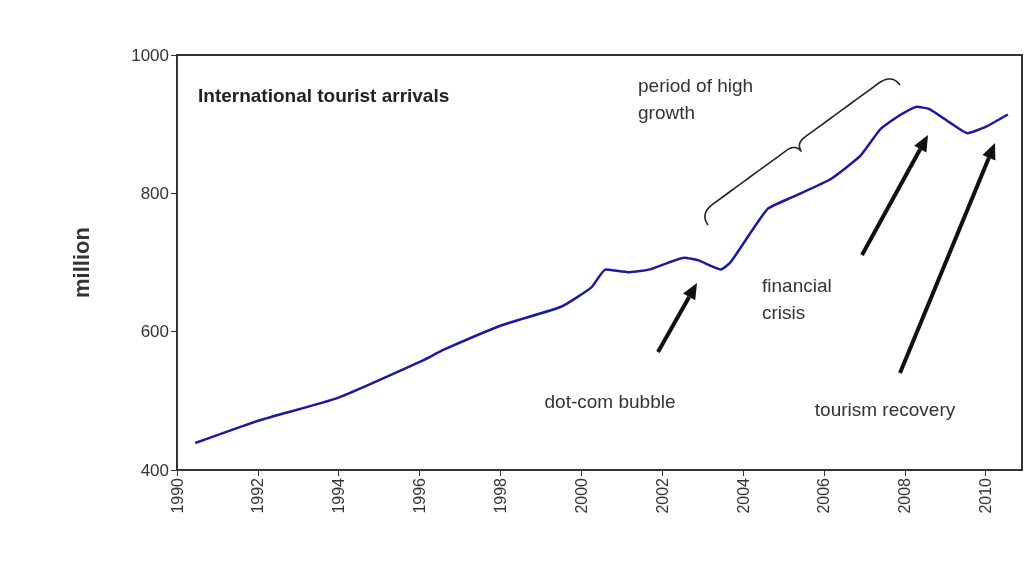 The height and width of the screenshot is (565, 1036). I want to click on x-tick-label: 1992, so click(258, 495).